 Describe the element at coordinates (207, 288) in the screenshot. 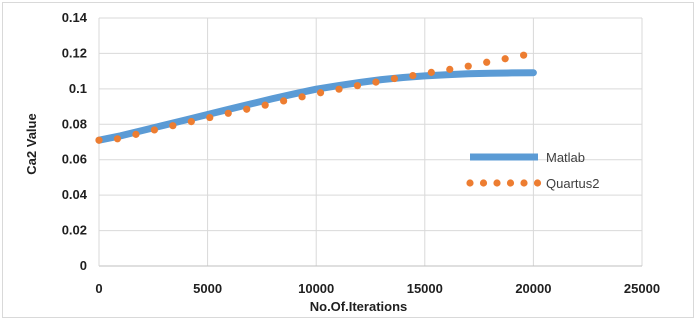

I see `x-tick-label: 5000` at that location.